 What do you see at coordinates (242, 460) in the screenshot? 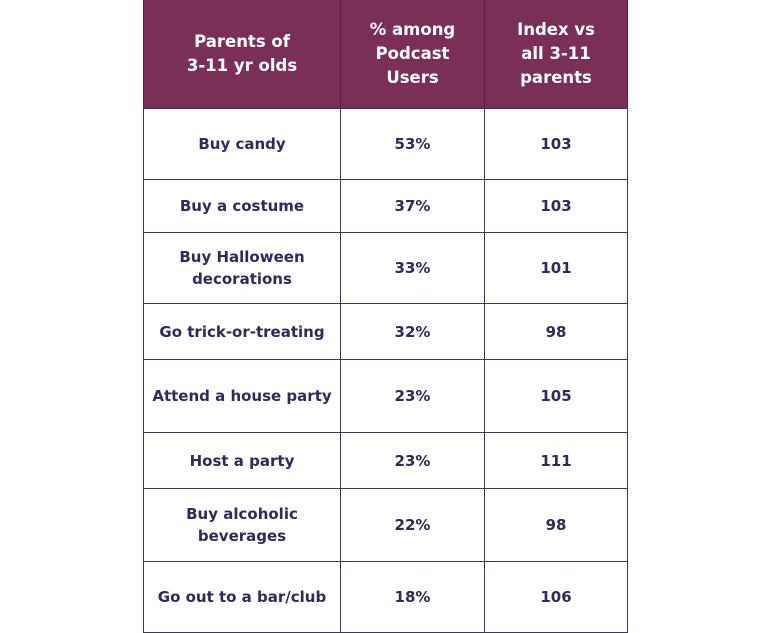
I see `cell-activity: Host a party` at bounding box center [242, 460].